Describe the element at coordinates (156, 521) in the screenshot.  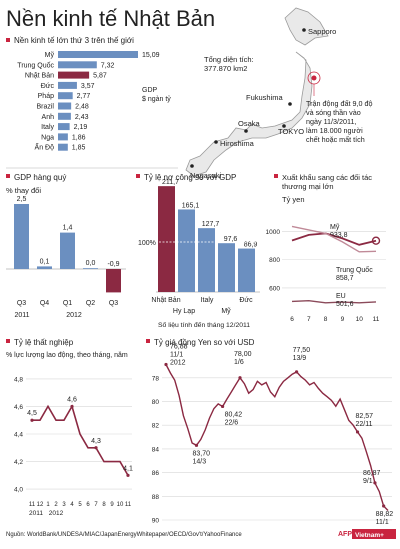
I see `y-tick-label: 90` at that location.